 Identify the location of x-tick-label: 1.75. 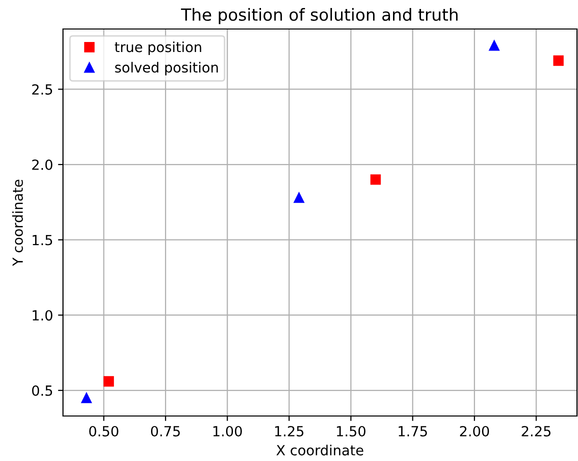
(412, 431).